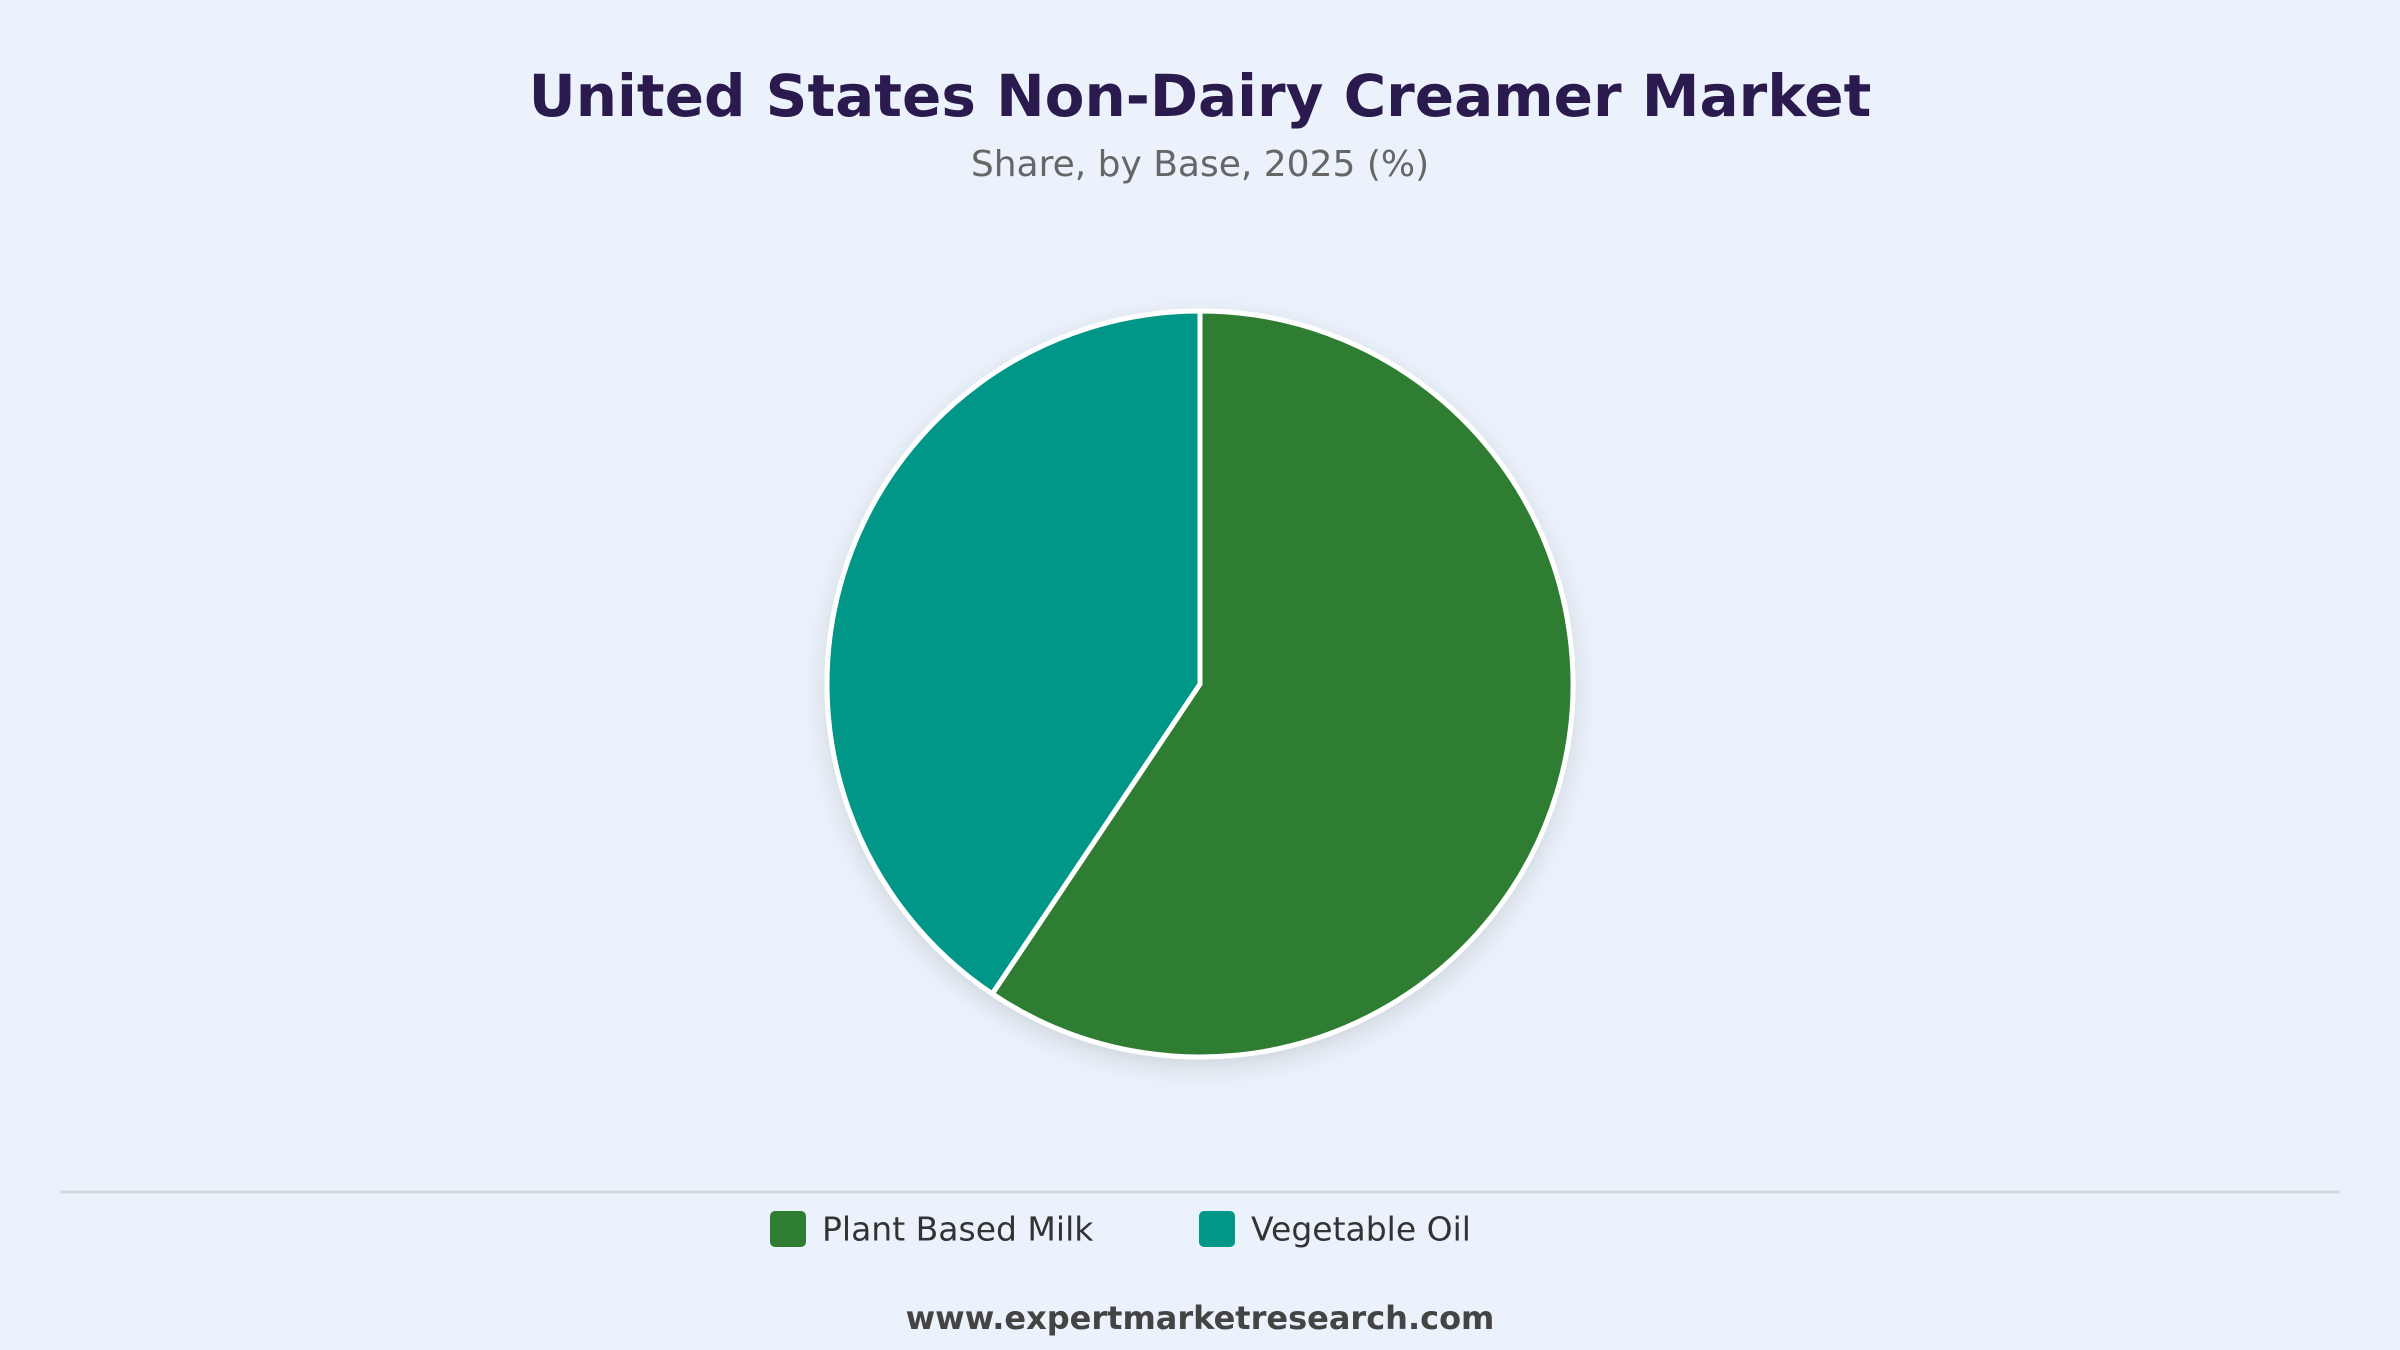 This screenshot has height=1350, width=2400. I want to click on legend: Plant Based Milk Vegetable Oil, so click(1120, 1229).